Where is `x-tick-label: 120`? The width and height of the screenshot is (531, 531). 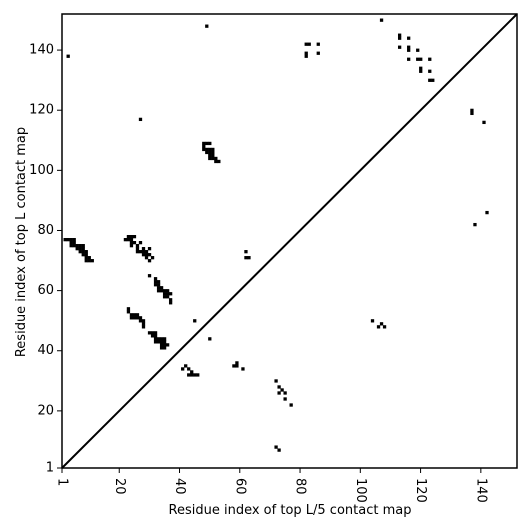
x-tick-label: 120 is located at coordinates (420, 490).